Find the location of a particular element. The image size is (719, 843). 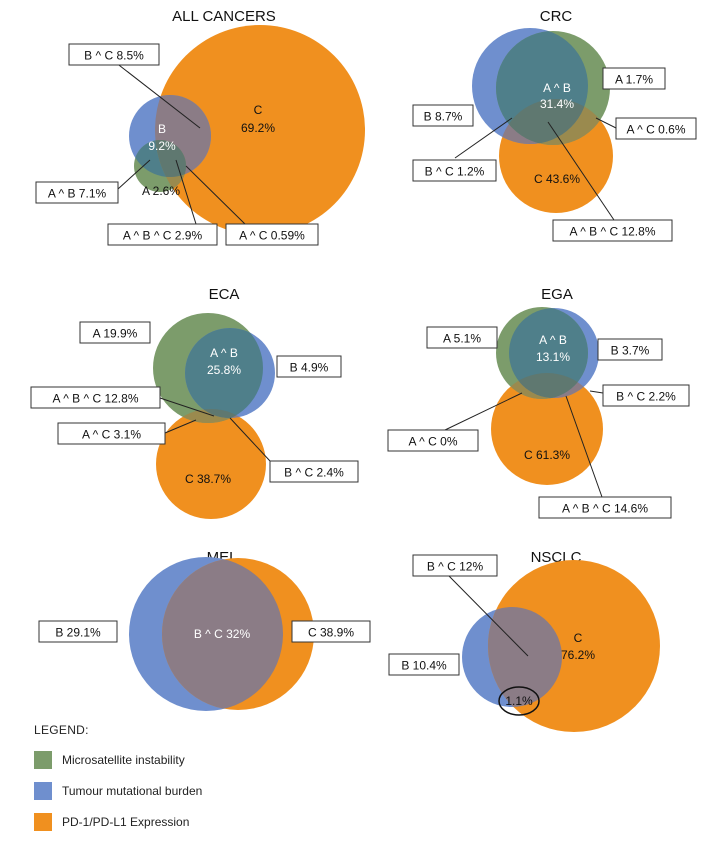

region-label: 9.2% is located at coordinates (162, 146).